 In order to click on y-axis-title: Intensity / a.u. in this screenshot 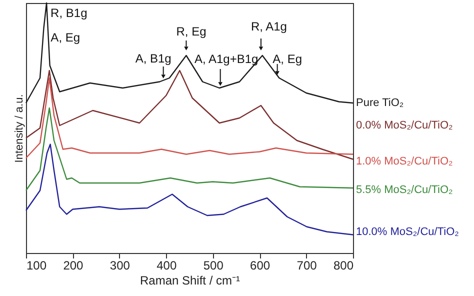, I will do `click(20, 128)`.